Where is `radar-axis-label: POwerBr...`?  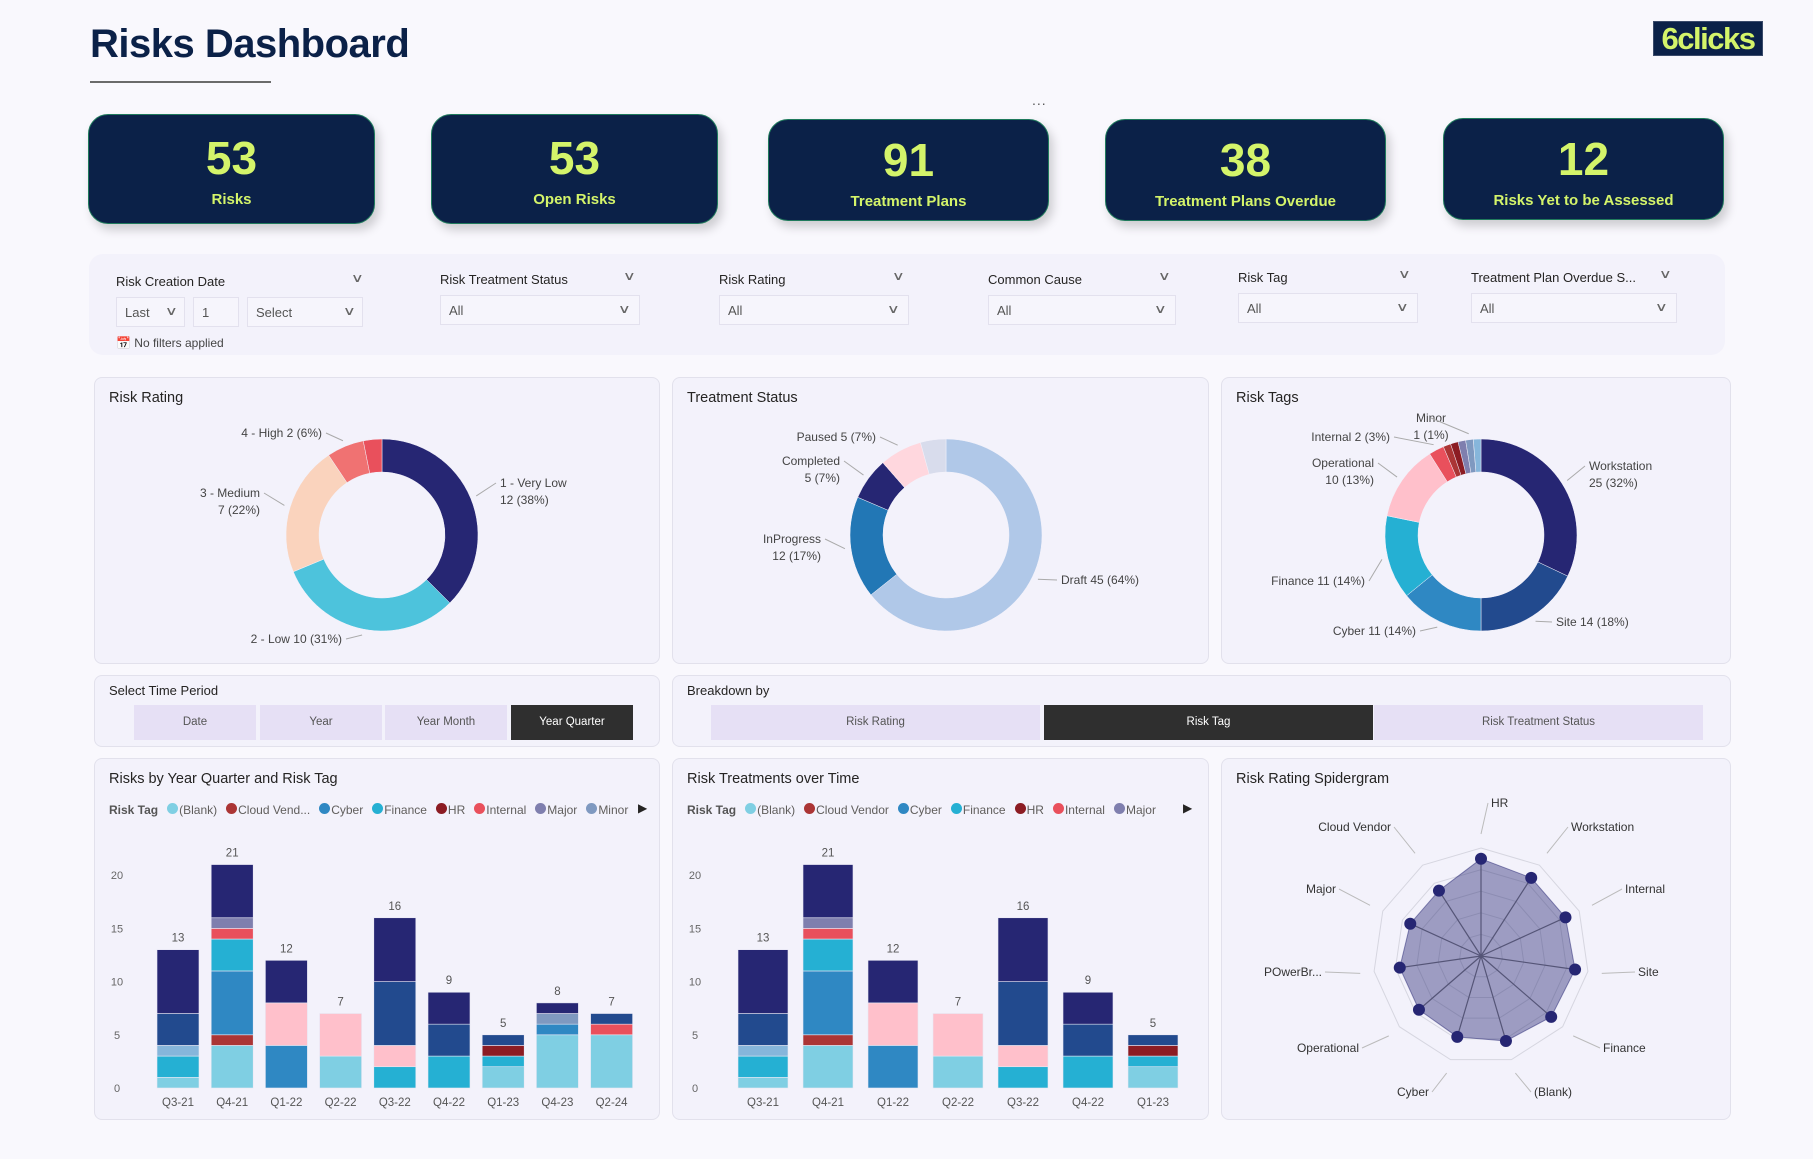 radar-axis-label: POwerBr... is located at coordinates (1293, 972).